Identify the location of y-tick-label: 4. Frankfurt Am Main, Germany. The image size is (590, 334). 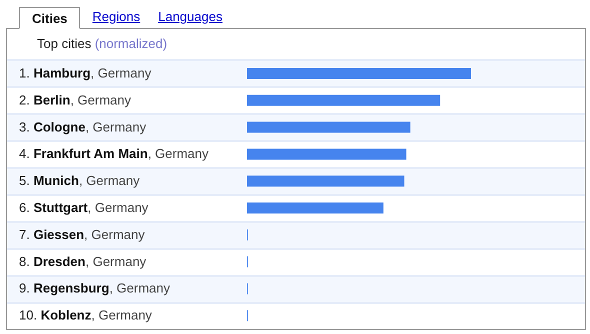
(114, 154).